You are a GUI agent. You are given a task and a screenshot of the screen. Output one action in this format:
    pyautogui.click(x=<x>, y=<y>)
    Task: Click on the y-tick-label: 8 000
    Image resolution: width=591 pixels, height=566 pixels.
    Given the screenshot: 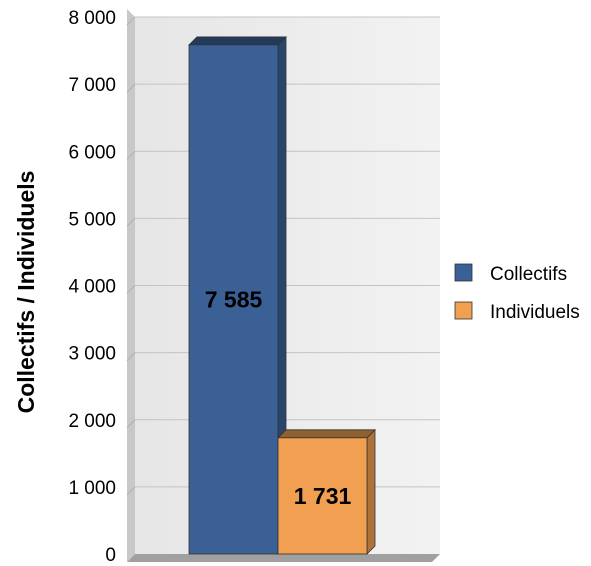 What is the action you would take?
    pyautogui.click(x=92, y=18)
    